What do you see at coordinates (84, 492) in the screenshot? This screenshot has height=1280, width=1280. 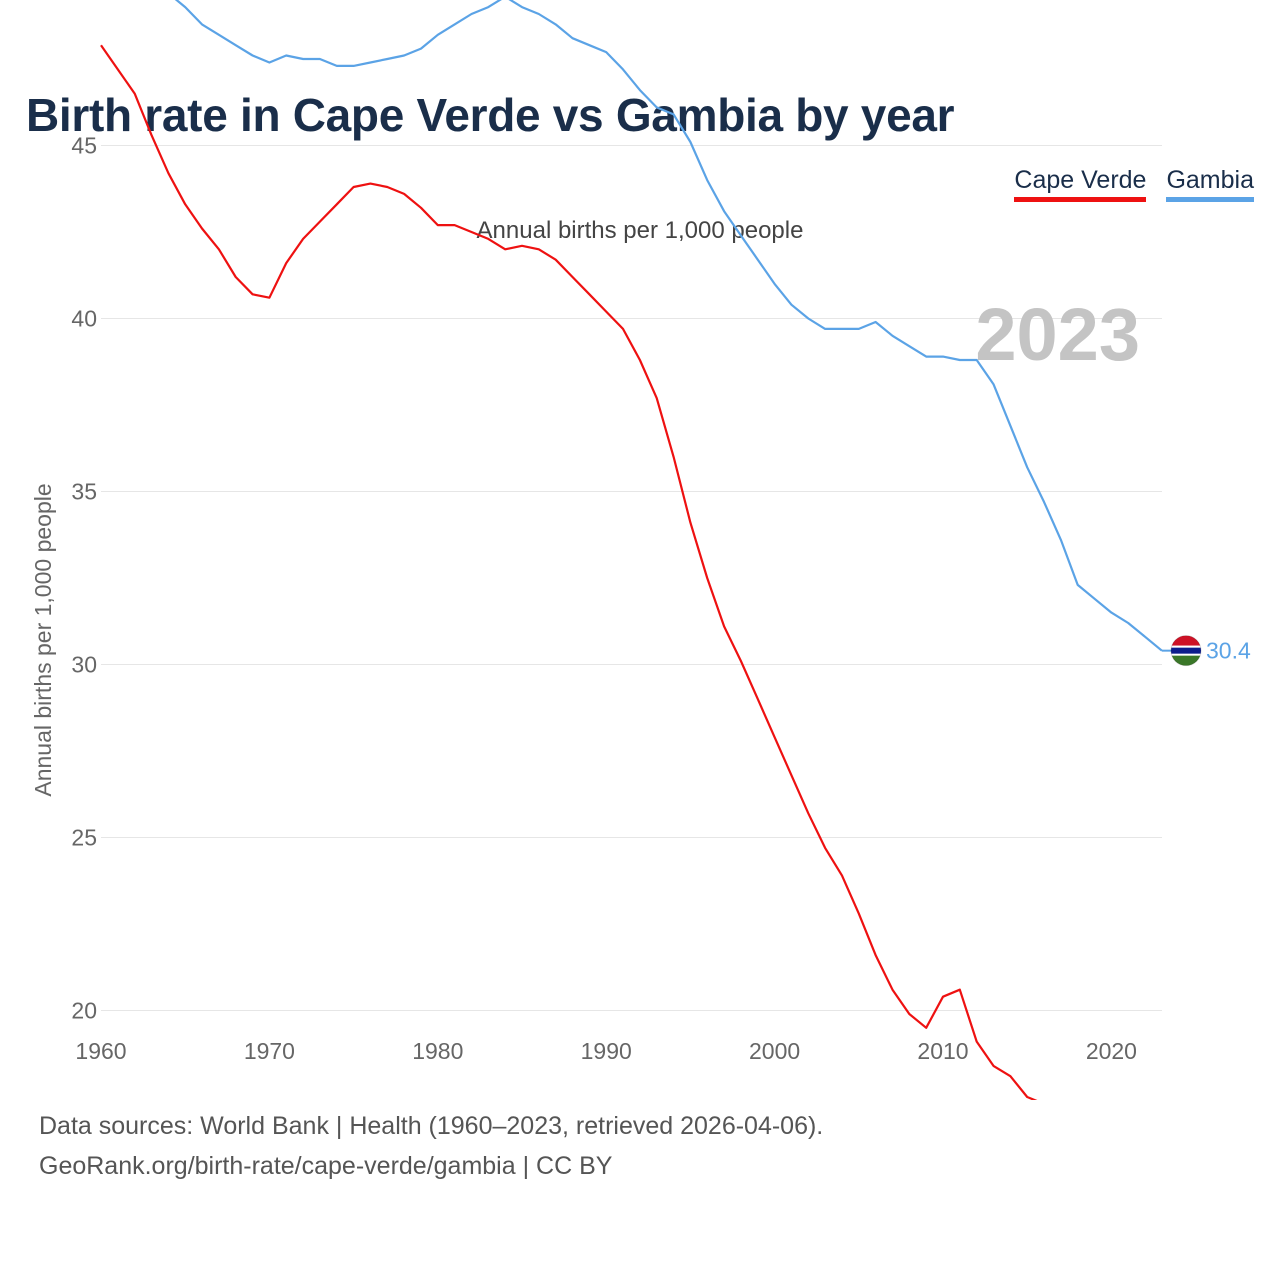 I see `y-tick-label: 35` at bounding box center [84, 492].